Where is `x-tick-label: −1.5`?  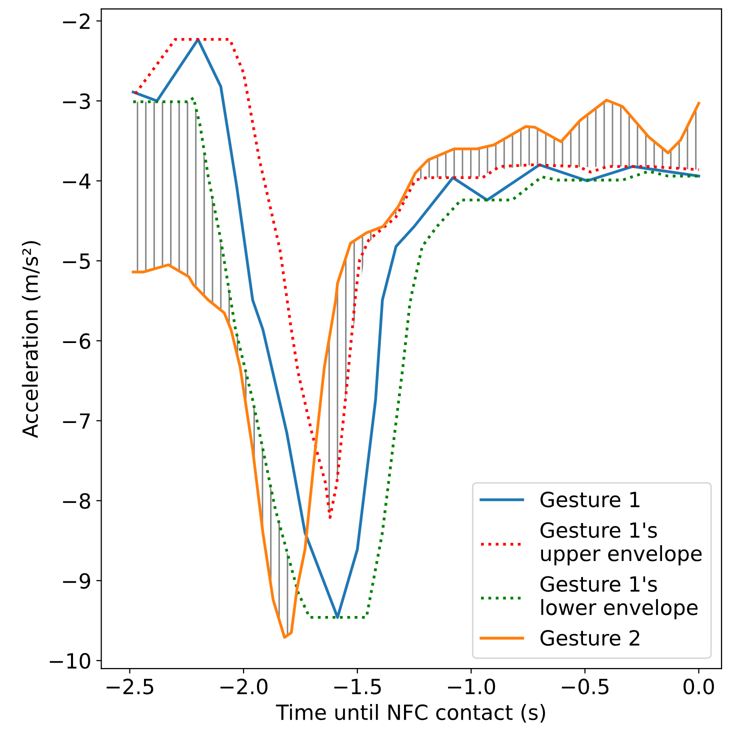
x-tick-label: −1.5 is located at coordinates (357, 686).